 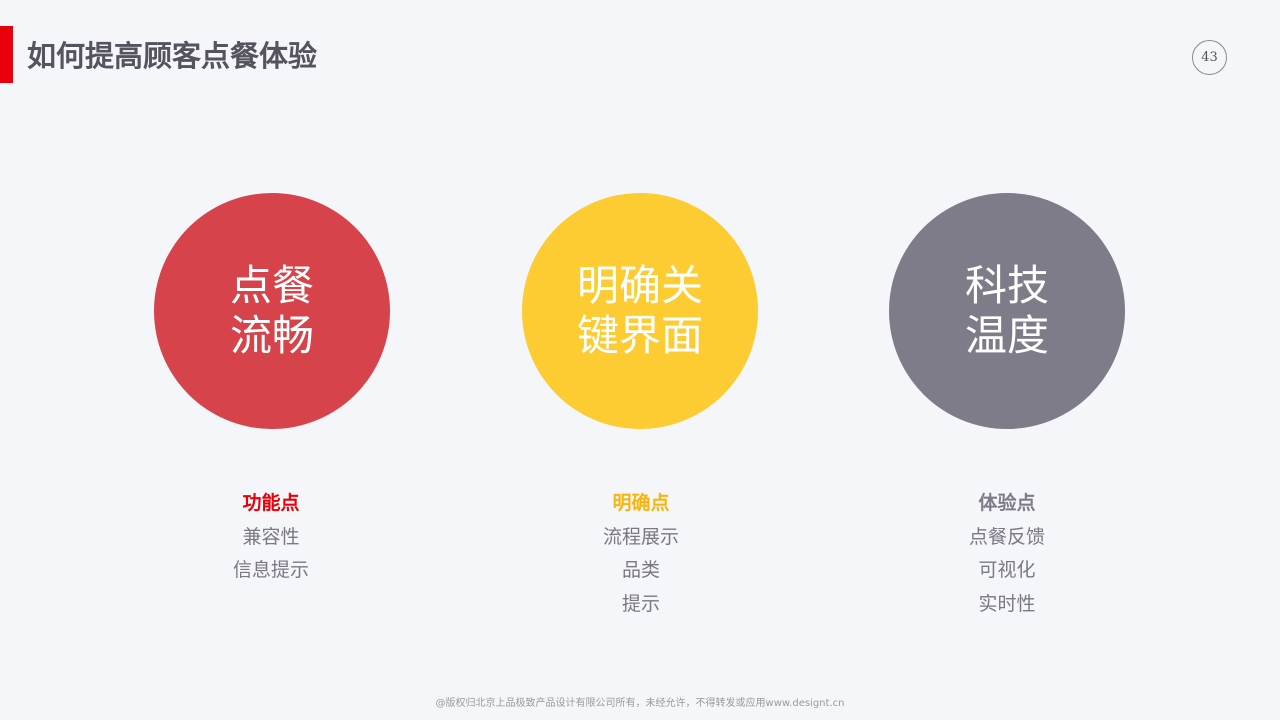 What do you see at coordinates (6, 54) in the screenshot?
I see `title-accent-bar` at bounding box center [6, 54].